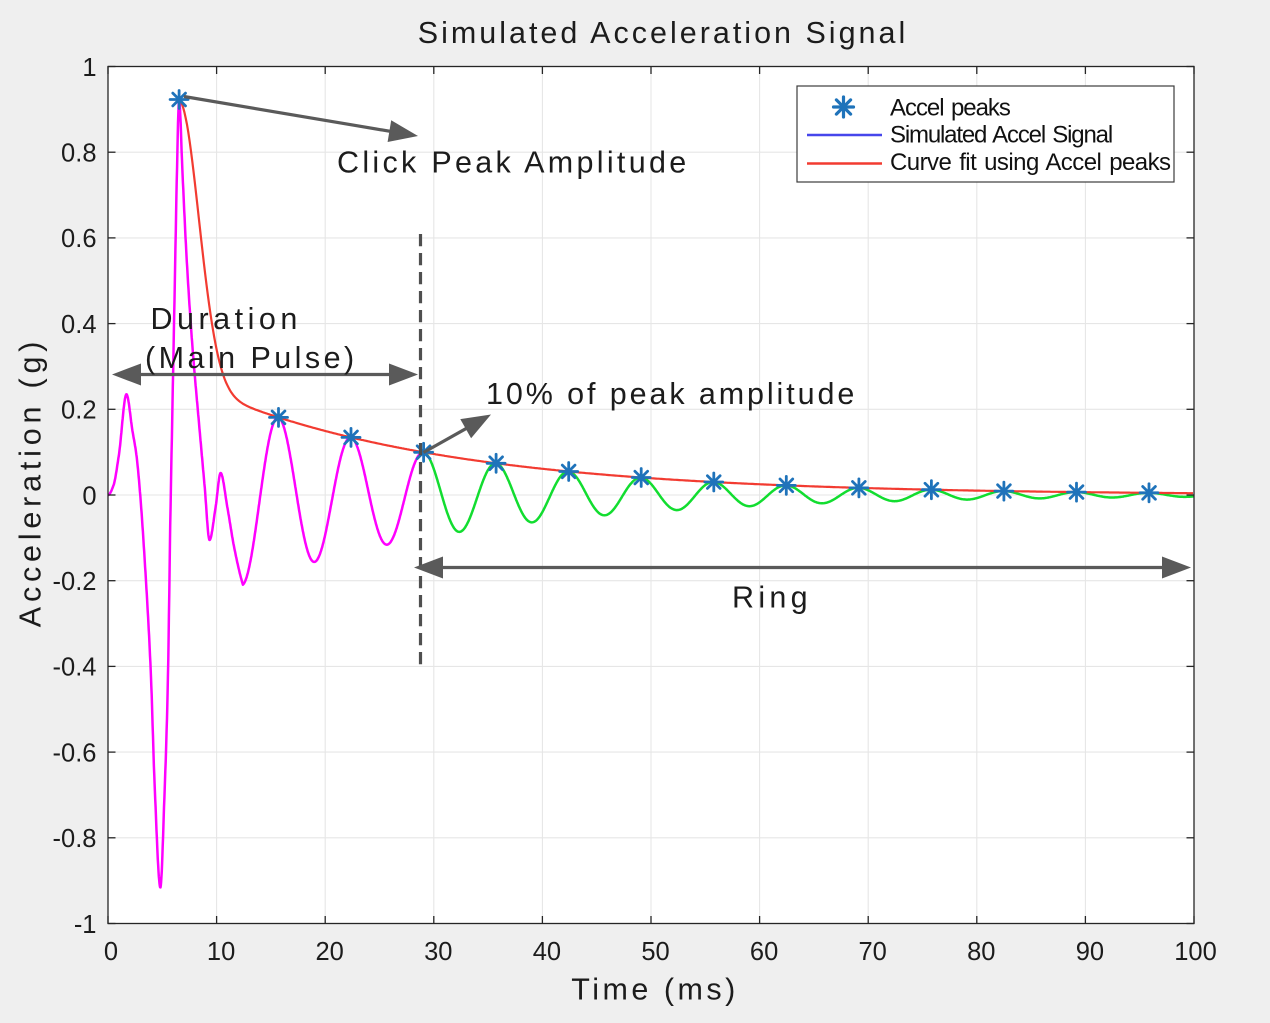 The image size is (1270, 1023). Describe the element at coordinates (78, 325) in the screenshot. I see `svg-text: 0.4` at that location.